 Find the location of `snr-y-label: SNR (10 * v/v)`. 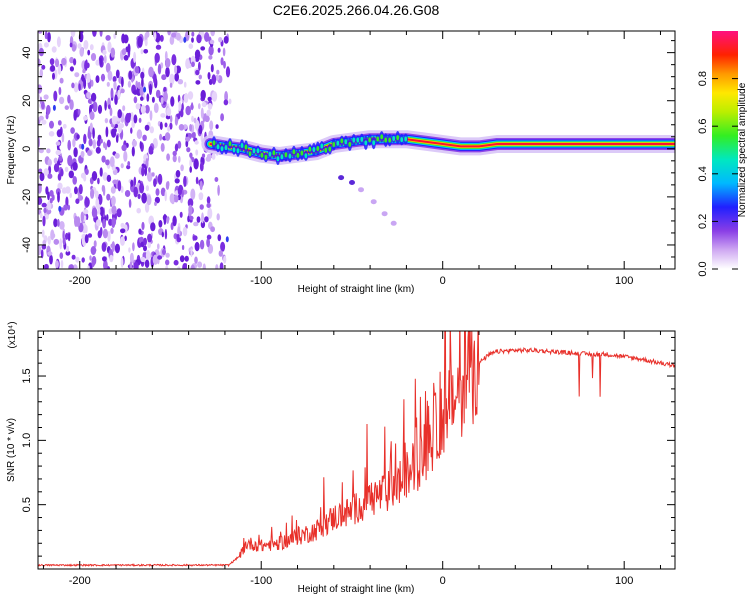

snr-y-label: SNR (10 * v/v) is located at coordinates (11, 450).